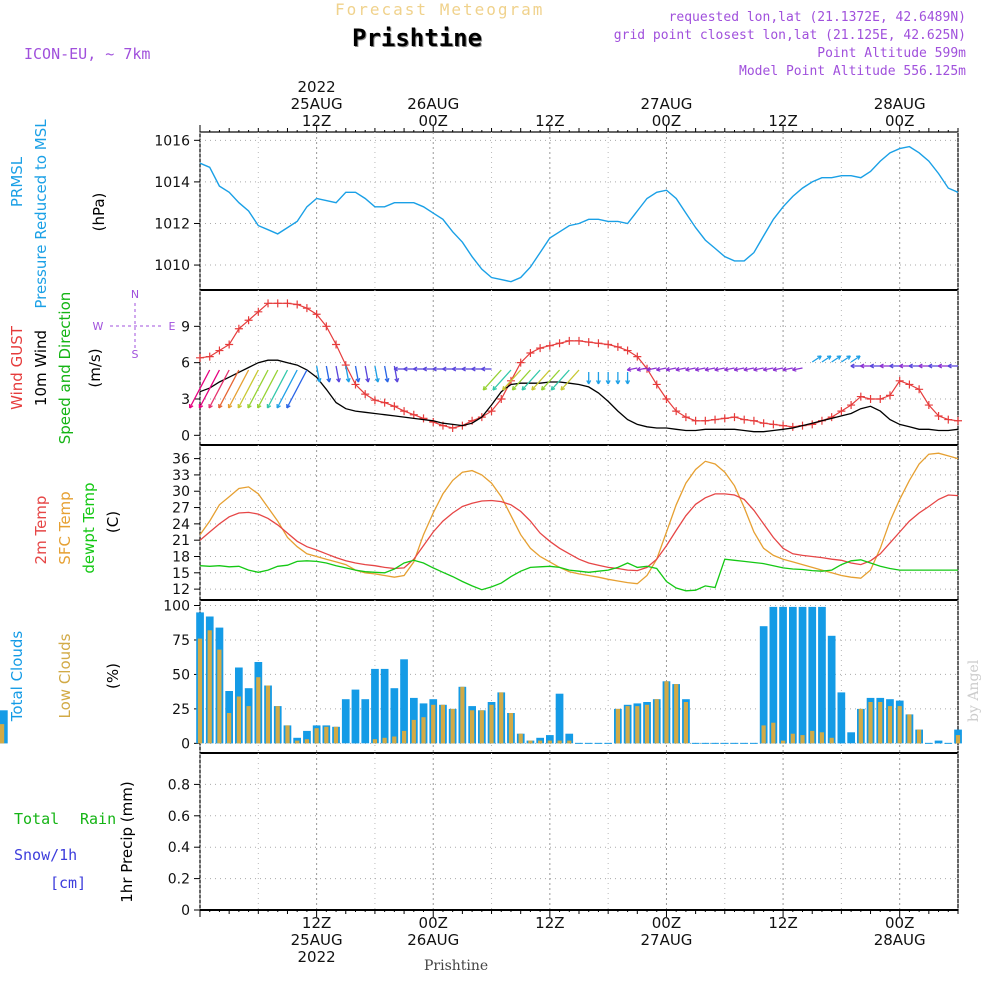 The image size is (1000, 1000). What do you see at coordinates (317, 87) in the screenshot?
I see `top-time-label: 2022` at bounding box center [317, 87].